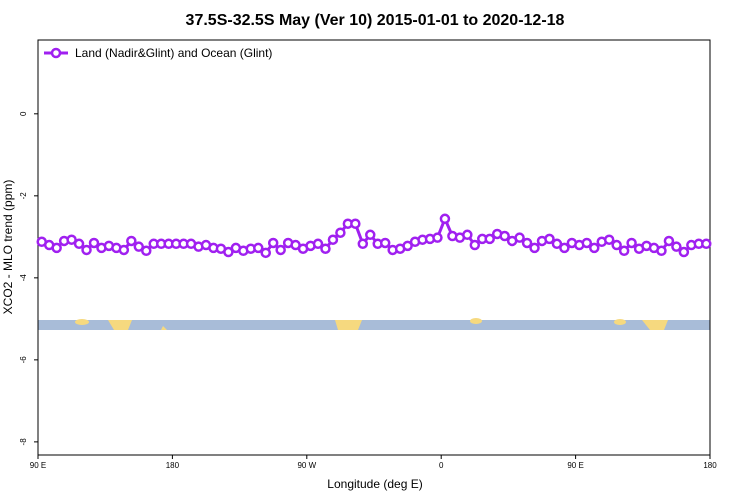  What do you see at coordinates (173, 53) in the screenshot?
I see `legend-label: Land (Nadir&Glint) and Ocean (Glint)` at bounding box center [173, 53].